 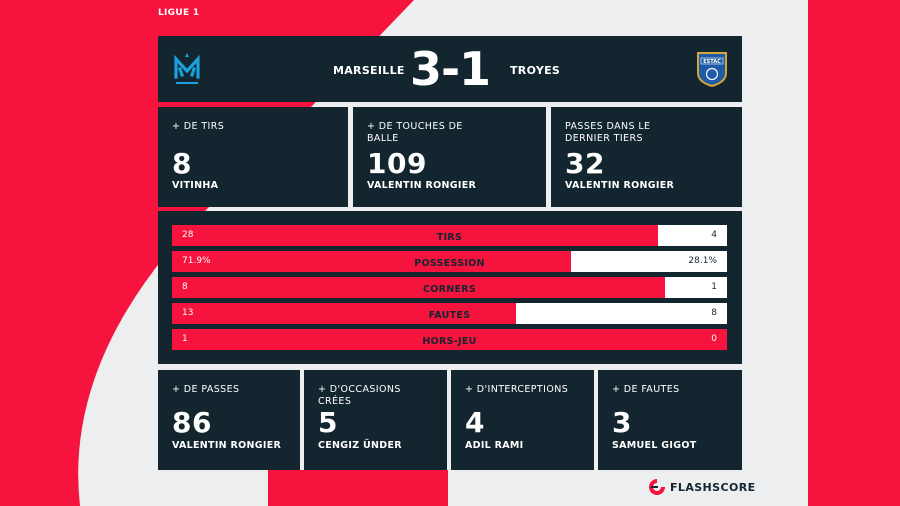 I want to click on stat-label: + D'INTERCEPTIONS, so click(x=517, y=389).